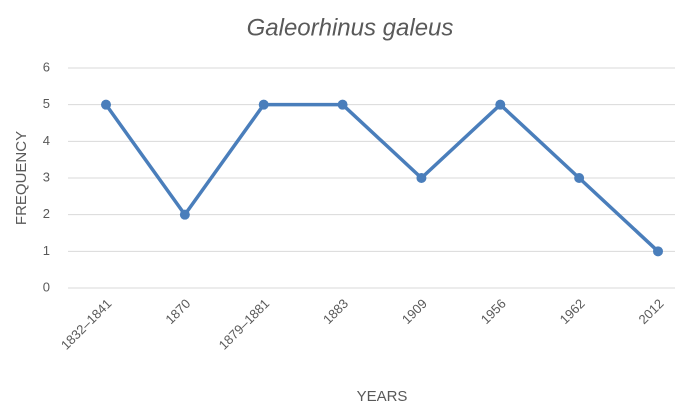 This screenshot has width=685, height=406. I want to click on y-tick-label: 2, so click(46, 213).